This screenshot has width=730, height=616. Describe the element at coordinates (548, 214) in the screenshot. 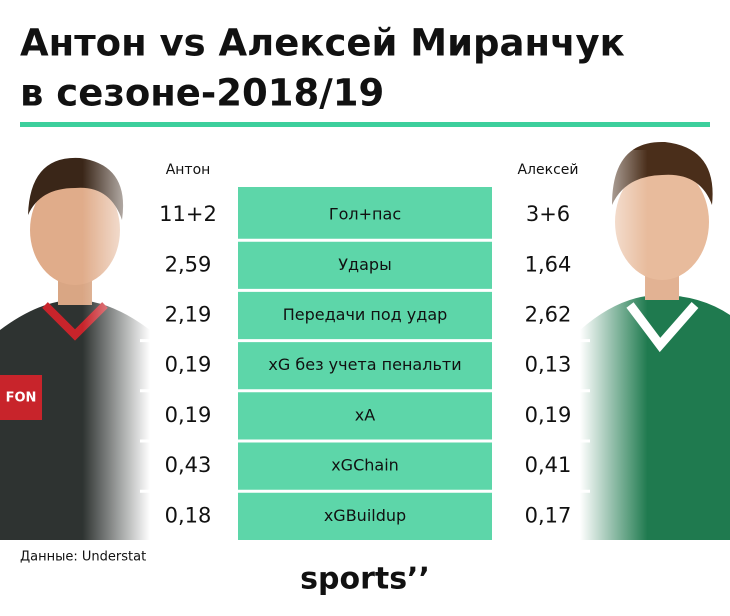

I see `right-value: 3+6` at that location.